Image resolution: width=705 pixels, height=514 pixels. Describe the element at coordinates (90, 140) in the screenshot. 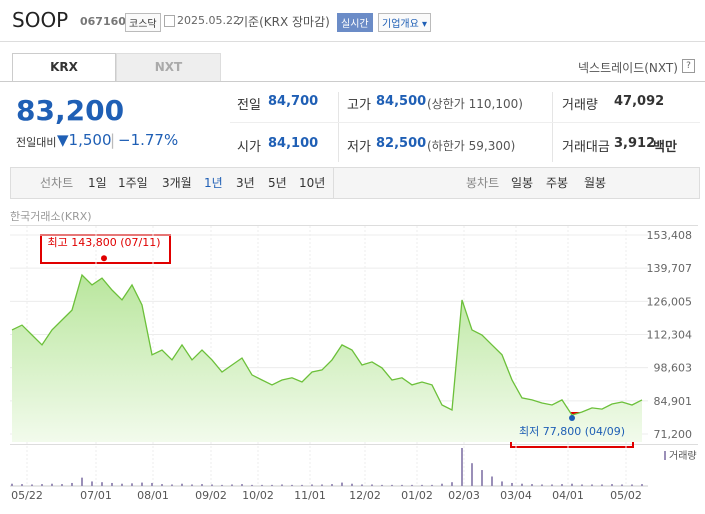

I see `change-value: 1,500` at that location.